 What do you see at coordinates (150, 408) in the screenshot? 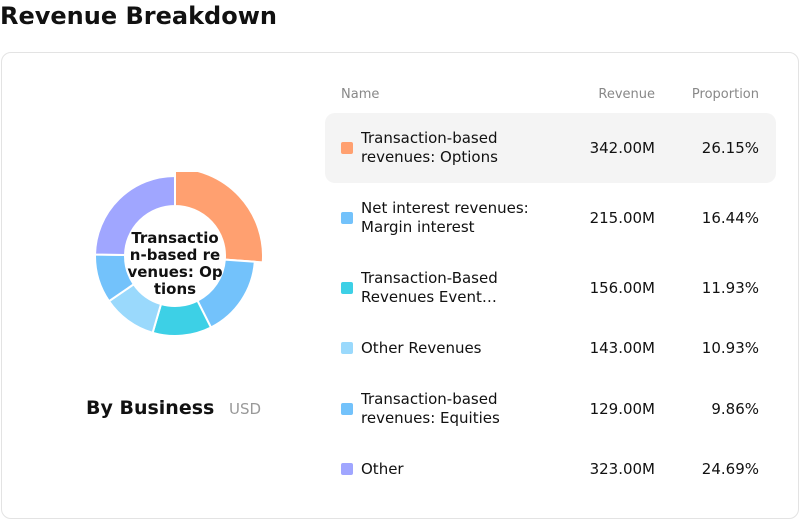
I see `breakdown-dimension-label: By Business` at bounding box center [150, 408].